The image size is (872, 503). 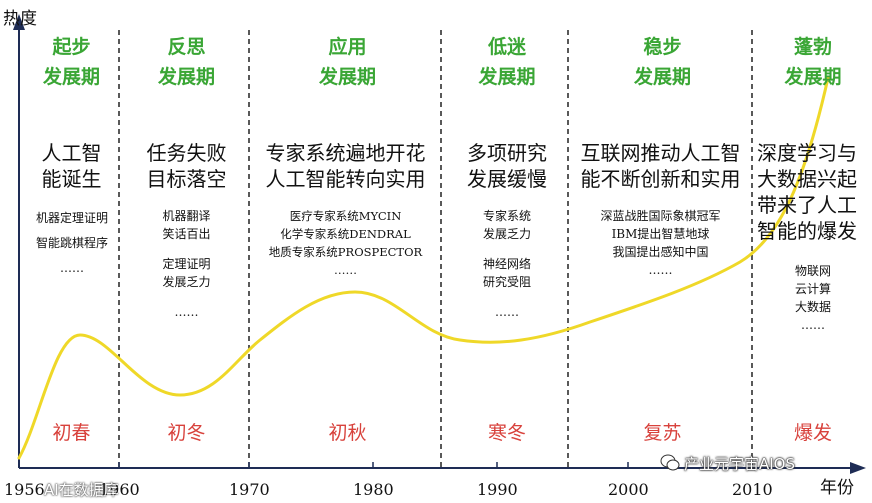 What do you see at coordinates (662, 62) in the screenshot?
I see `phase-5-title: 稳步 发展期` at bounding box center [662, 62].